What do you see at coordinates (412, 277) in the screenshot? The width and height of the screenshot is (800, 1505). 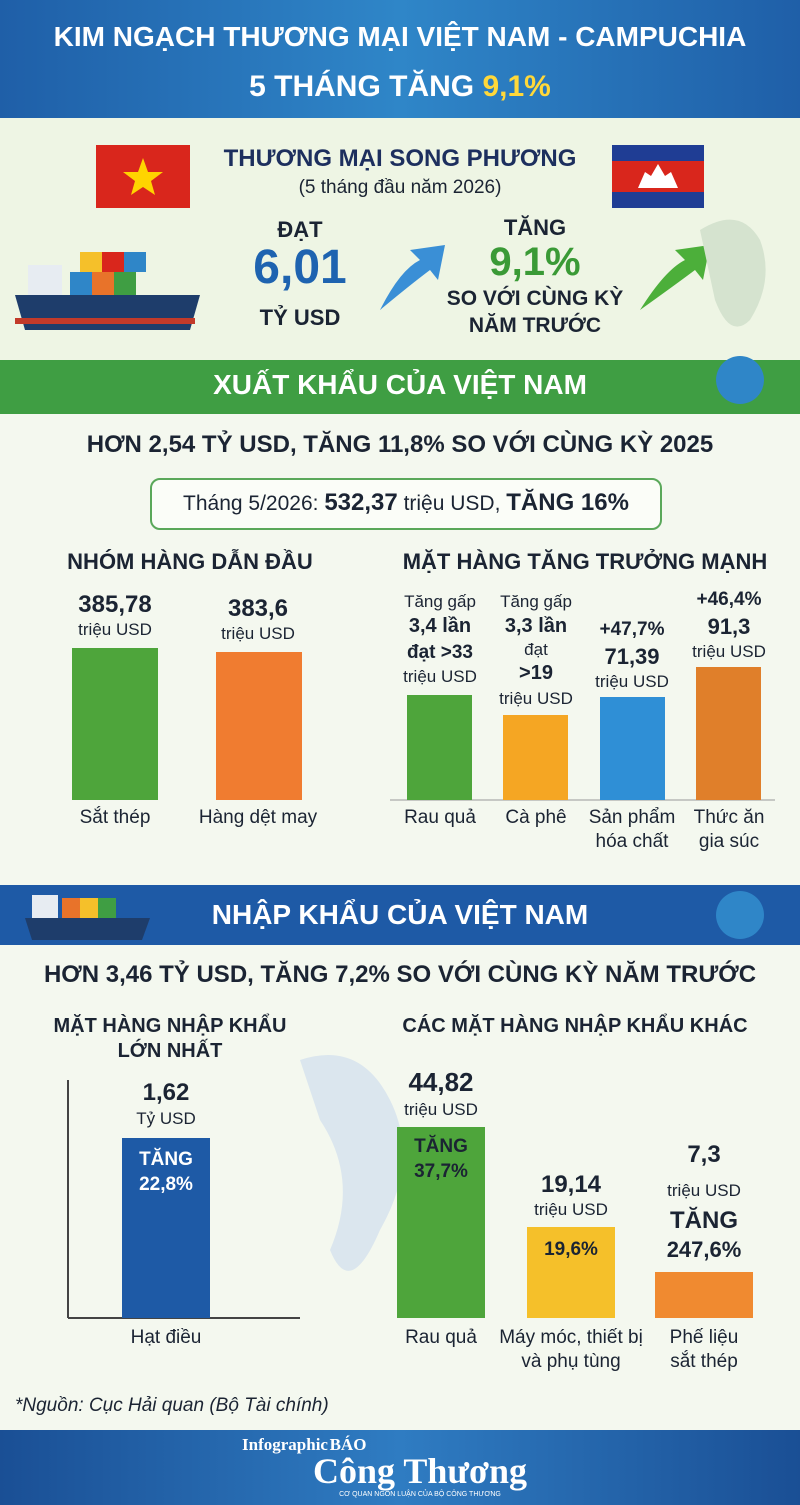 I see `arrow-blue` at bounding box center [412, 277].